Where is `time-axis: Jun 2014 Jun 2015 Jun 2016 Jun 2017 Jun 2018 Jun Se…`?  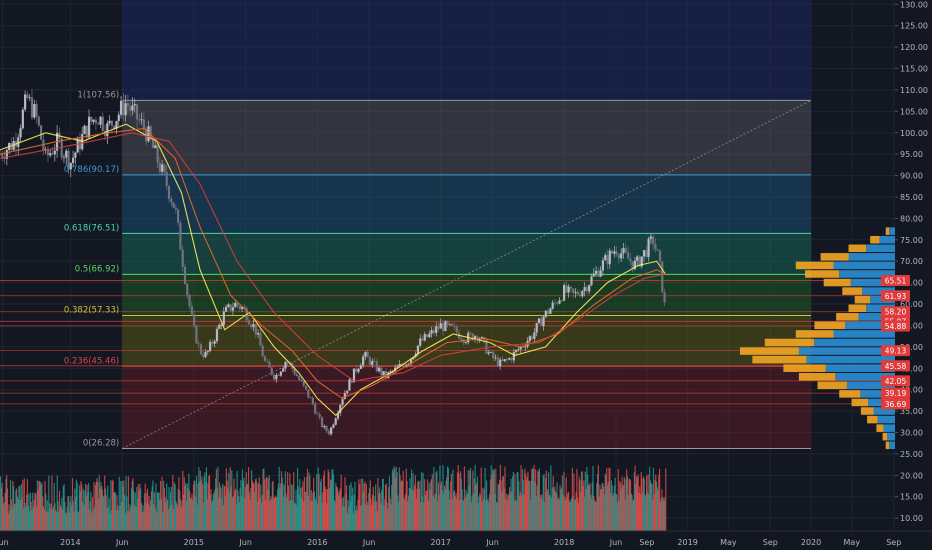
time-axis: Jun 2014 Jun 2015 Jun 2016 Jun 2017 Jun 2018 Jun Se… is located at coordinates (466, 540).